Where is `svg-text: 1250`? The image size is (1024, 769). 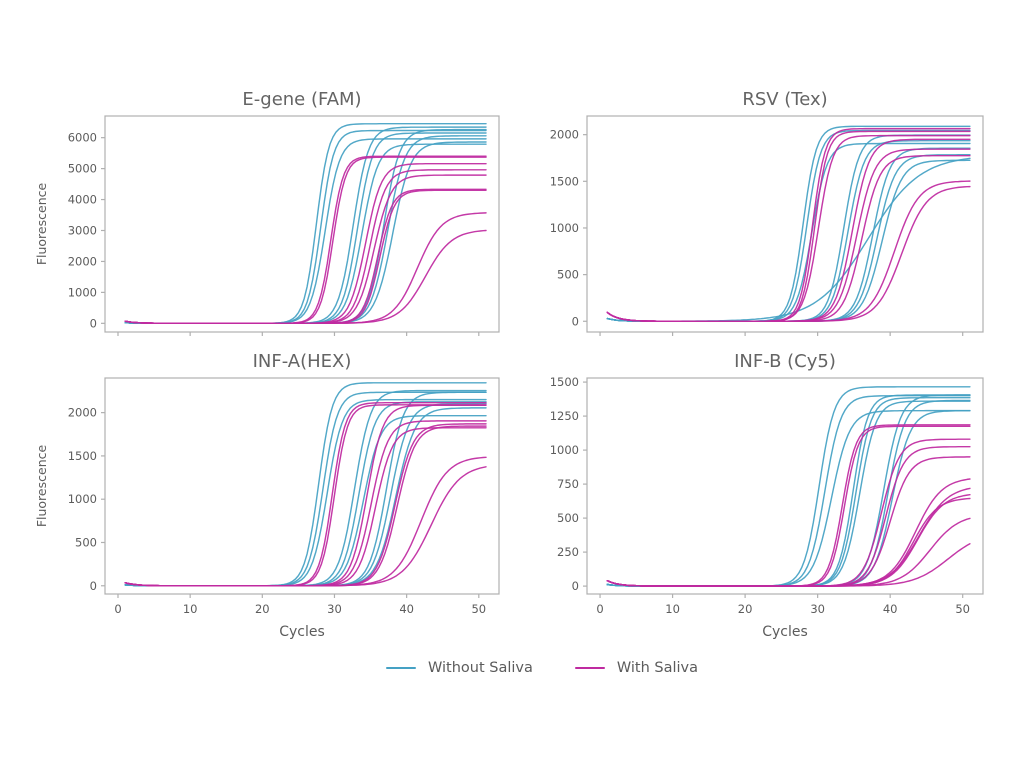
svg-text: 1250 is located at coordinates (564, 416).